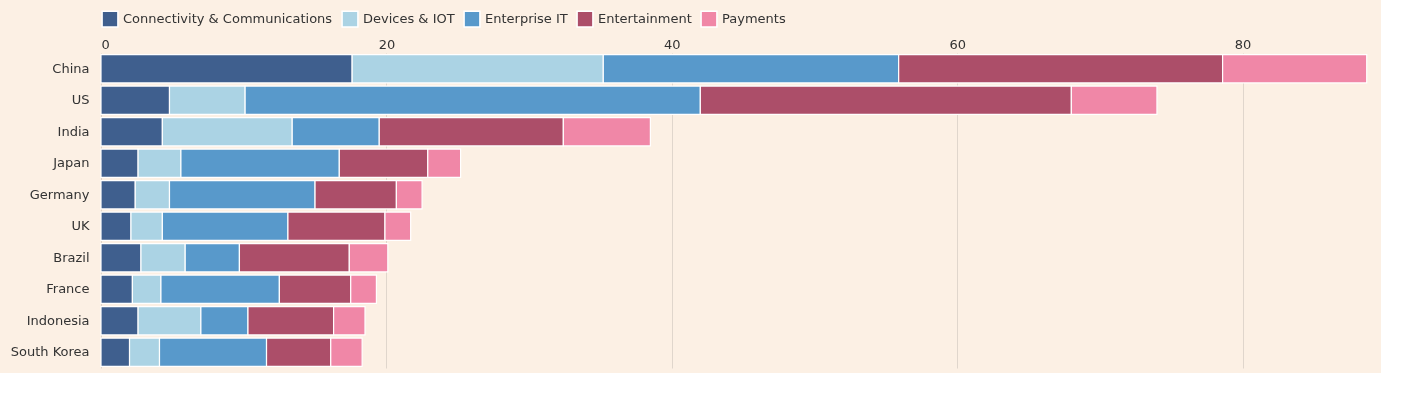 The width and height of the screenshot is (1427, 416). I want to click on legend-label: Enterprise IT, so click(526, 19).